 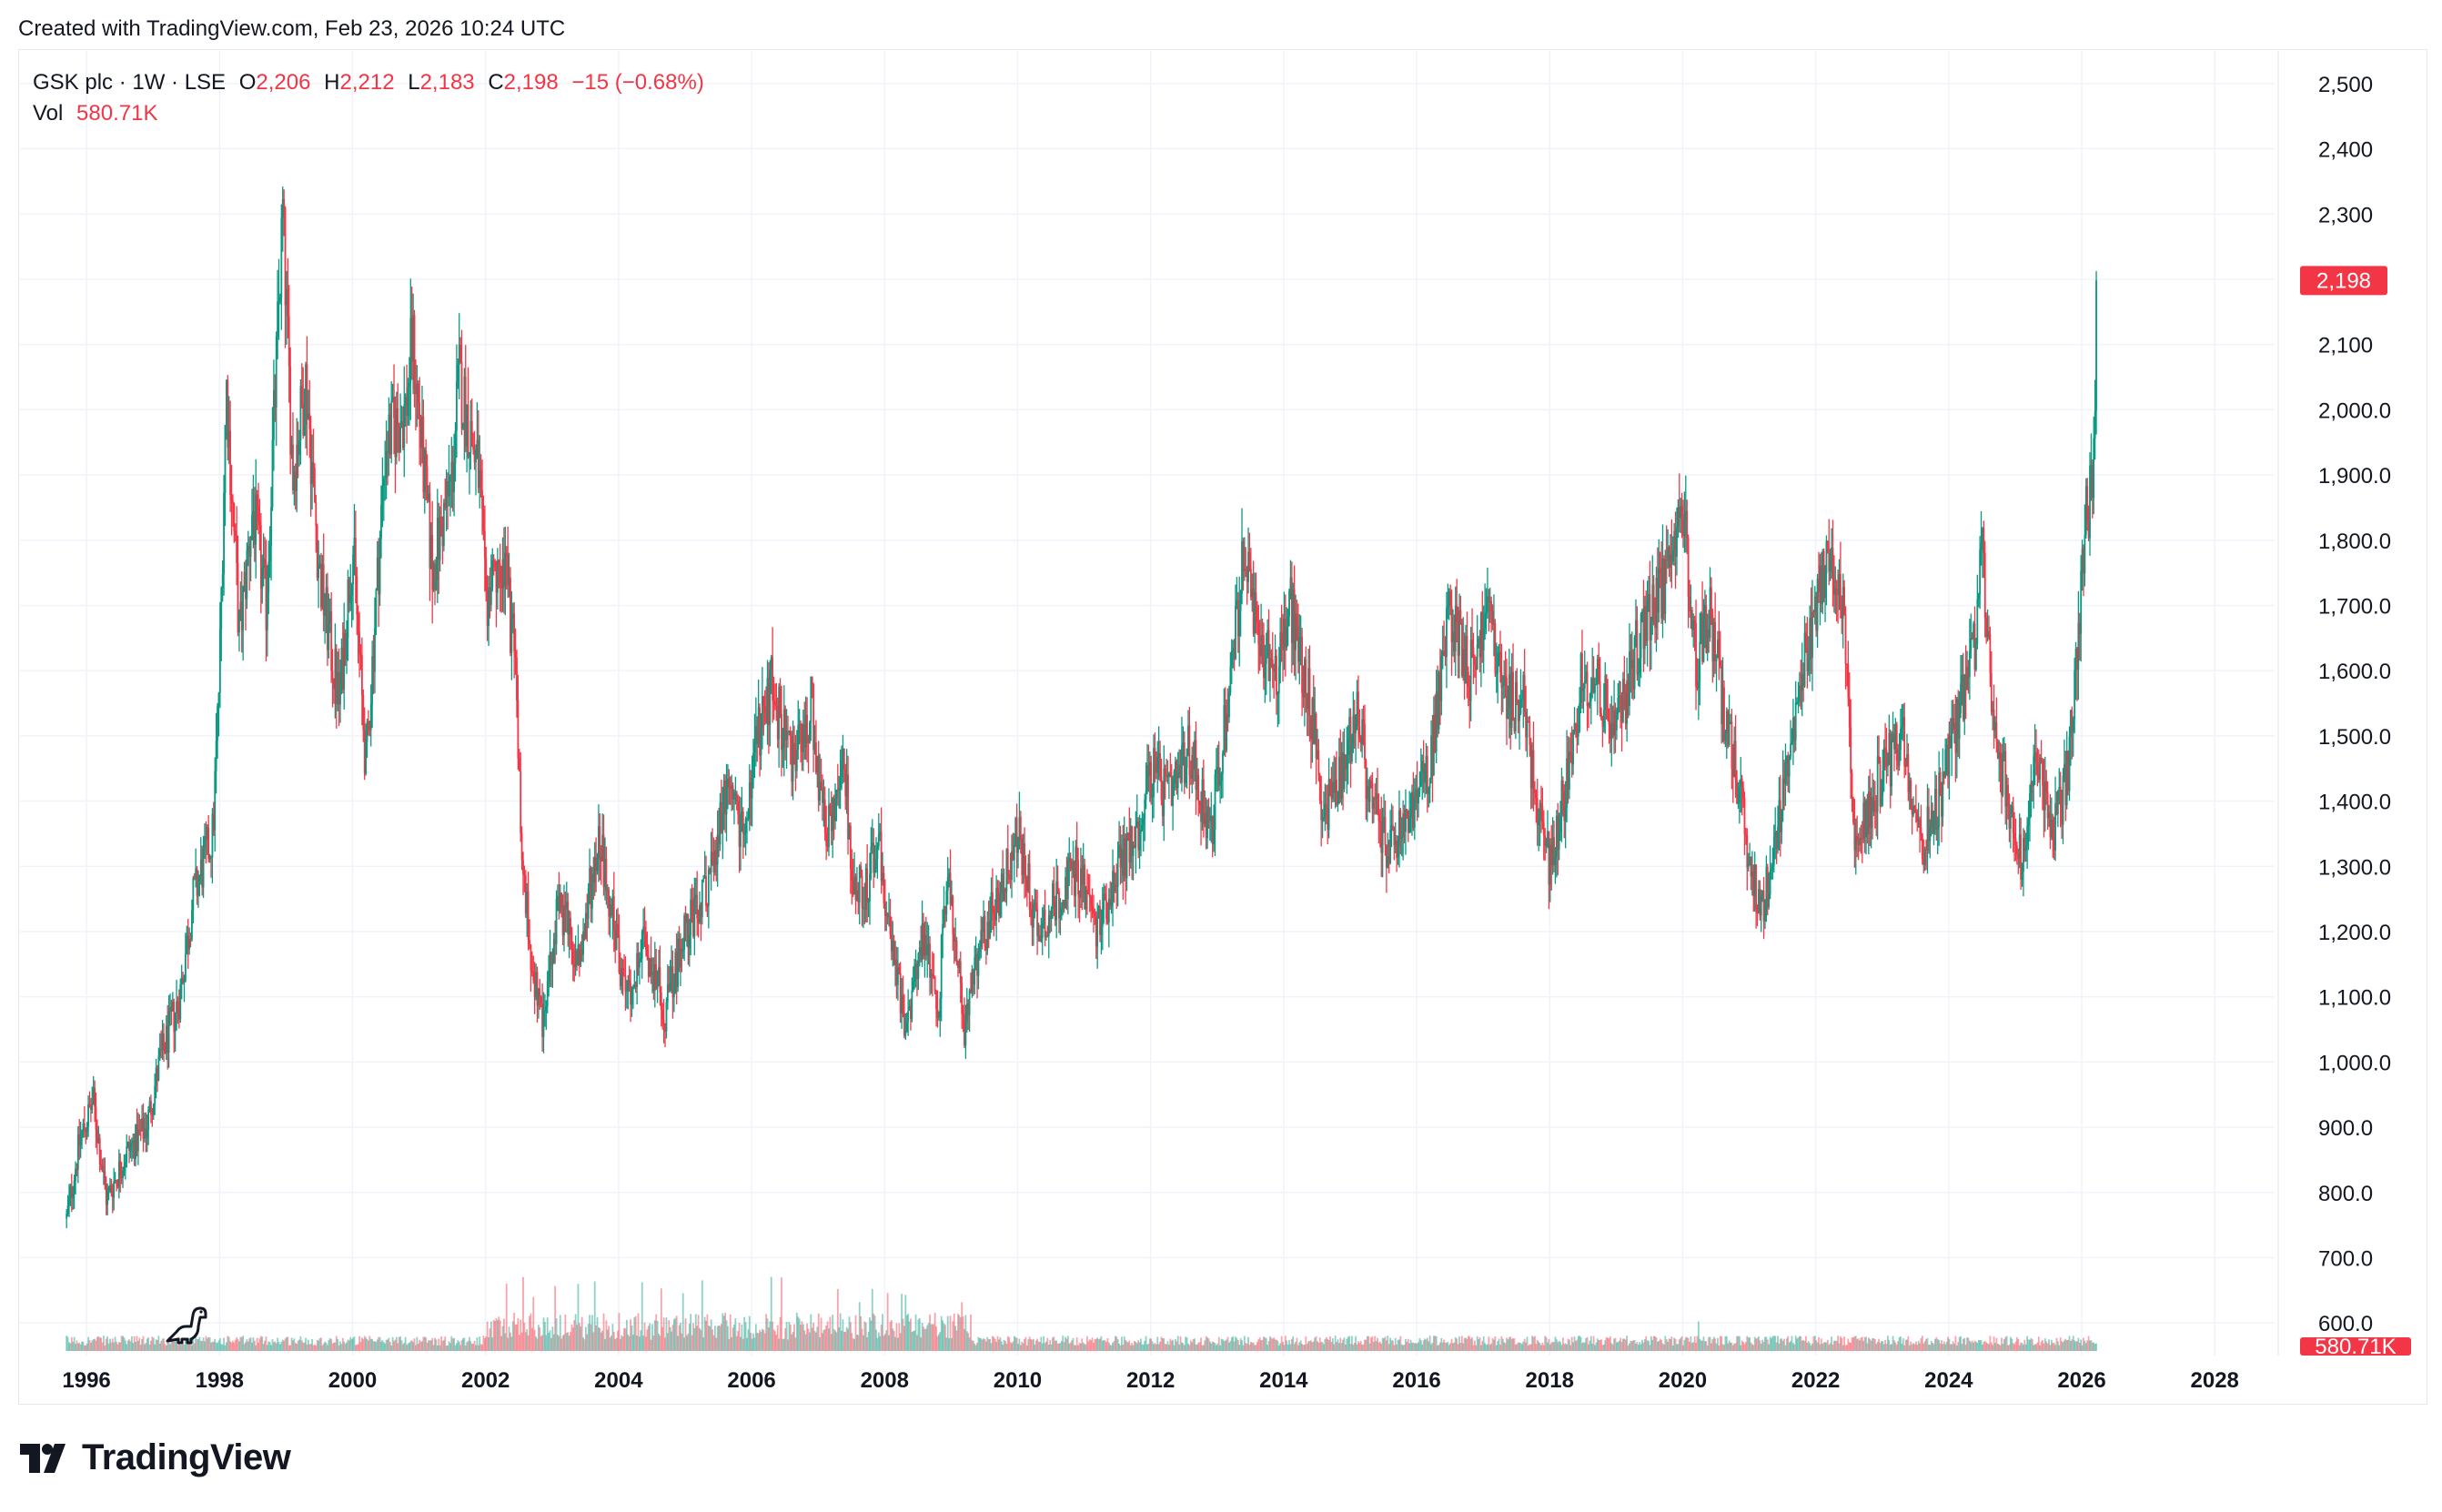 What do you see at coordinates (367, 82) in the screenshot?
I see `high-value: 2,212` at bounding box center [367, 82].